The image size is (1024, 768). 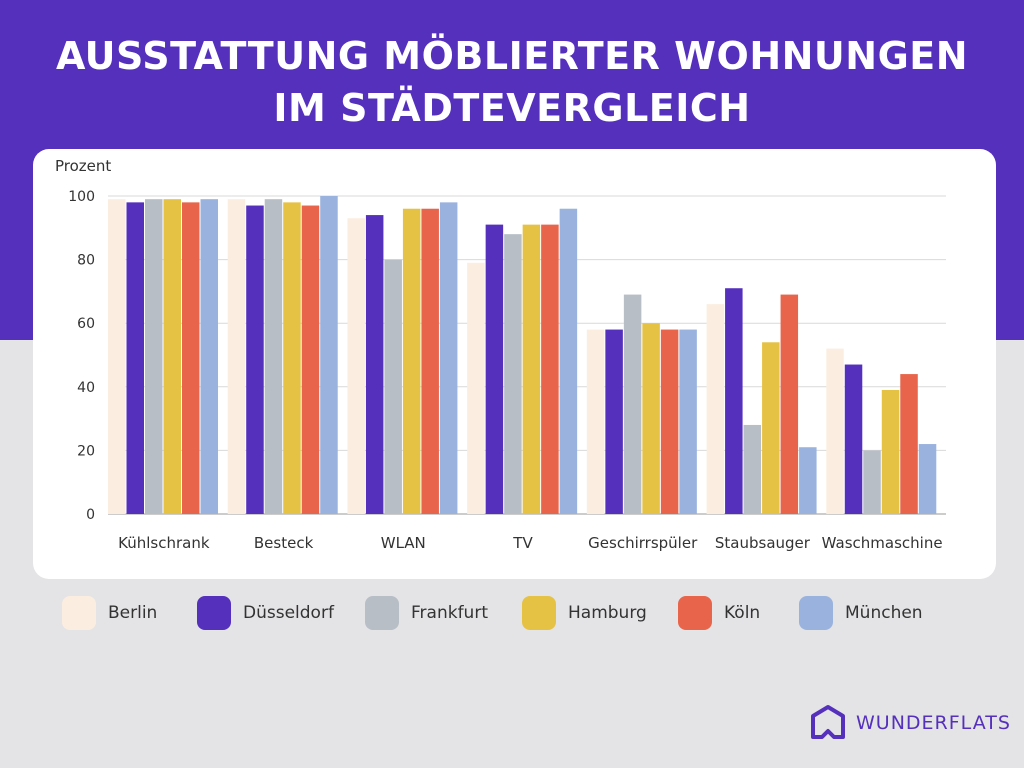 I want to click on legend-item: Köln, so click(x=738, y=613).